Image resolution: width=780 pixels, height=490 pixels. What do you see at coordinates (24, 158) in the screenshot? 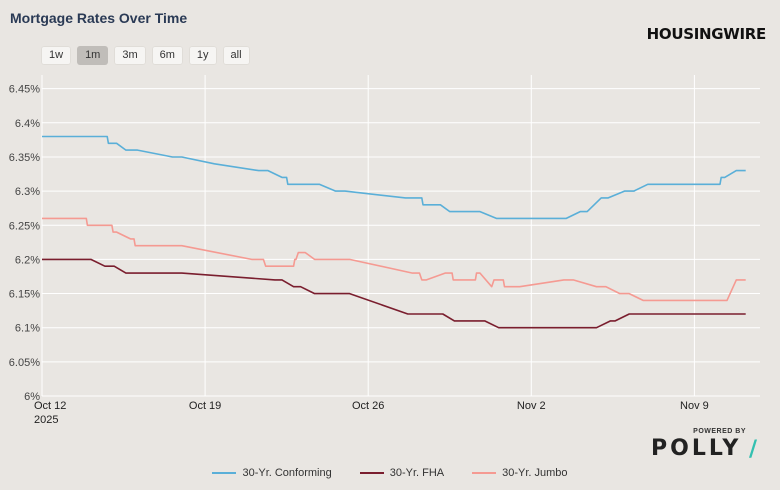
I see `y-tick-label: 6.35%` at bounding box center [24, 158].